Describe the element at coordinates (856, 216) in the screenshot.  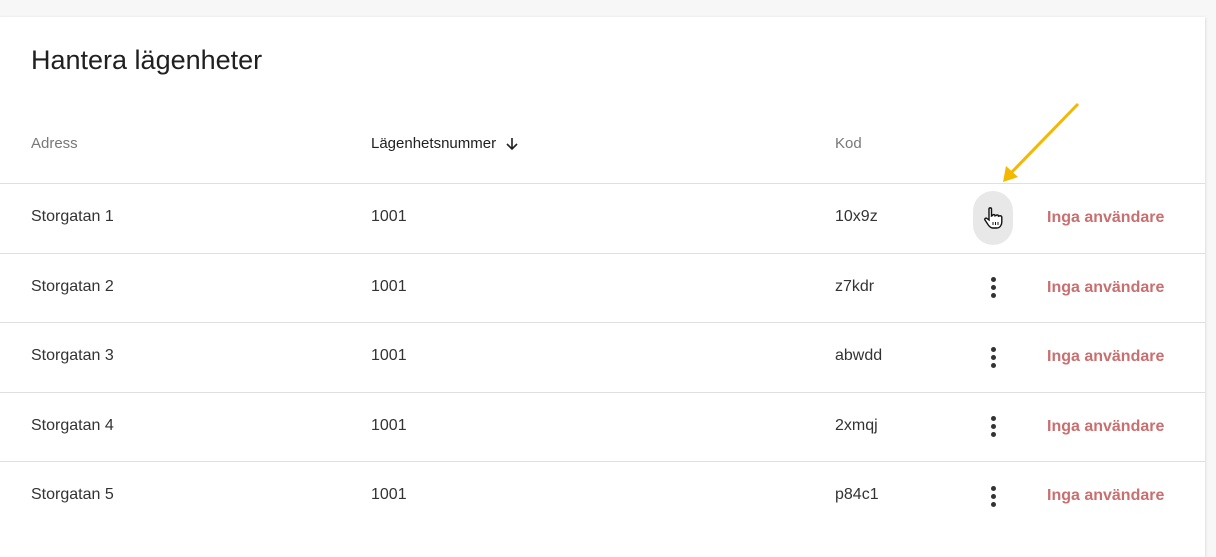
I see `cell-code: 10x9z` at that location.